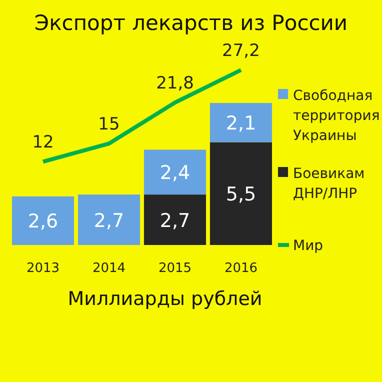  I want to click on data-label: 12, so click(43, 142).